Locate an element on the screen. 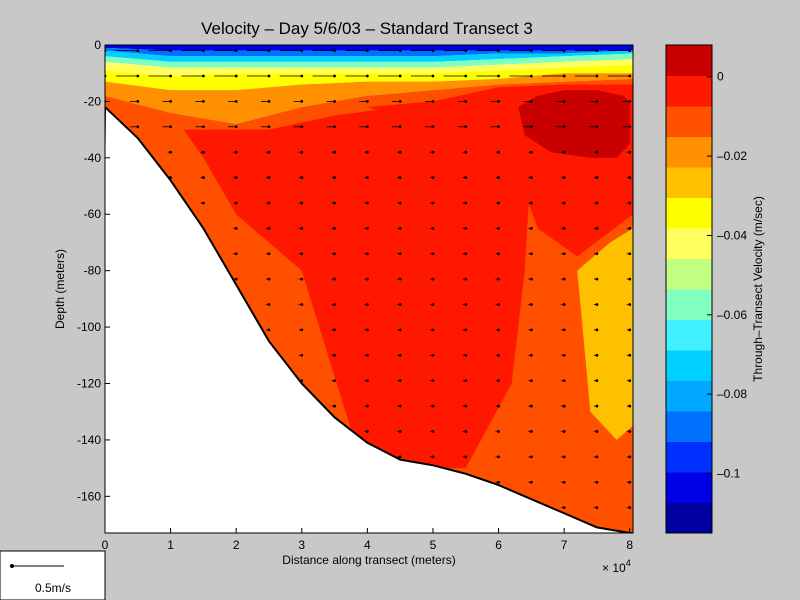 The height and width of the screenshot is (600, 800). x-tick-label: 1 is located at coordinates (170, 545).